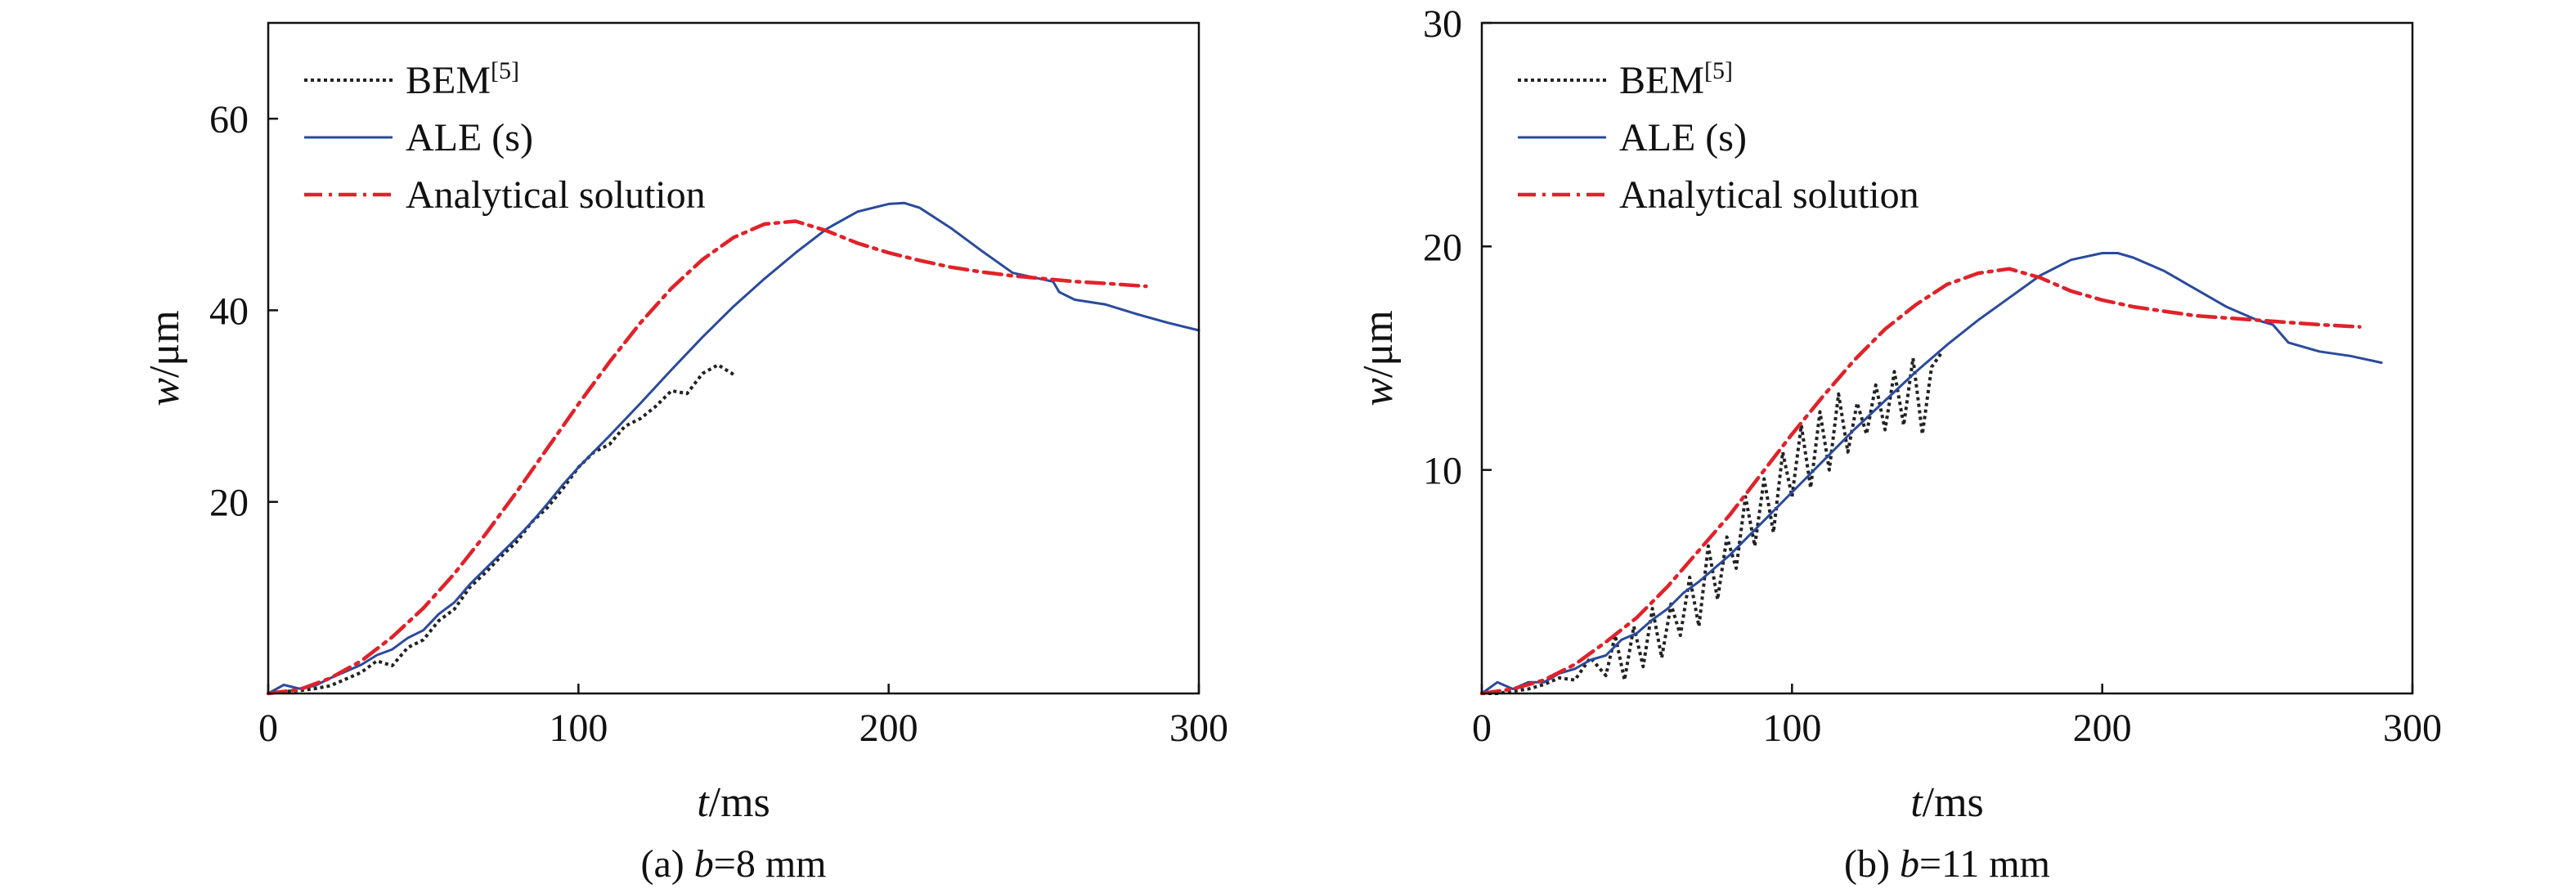  What do you see at coordinates (1442, 24) in the screenshot?
I see `y-tick-label: 30` at bounding box center [1442, 24].